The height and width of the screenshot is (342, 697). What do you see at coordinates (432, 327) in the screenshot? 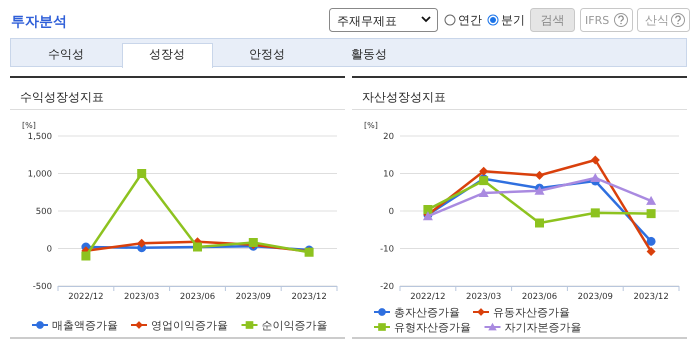
I see `legend-label: 유형자산증가율` at bounding box center [432, 327].